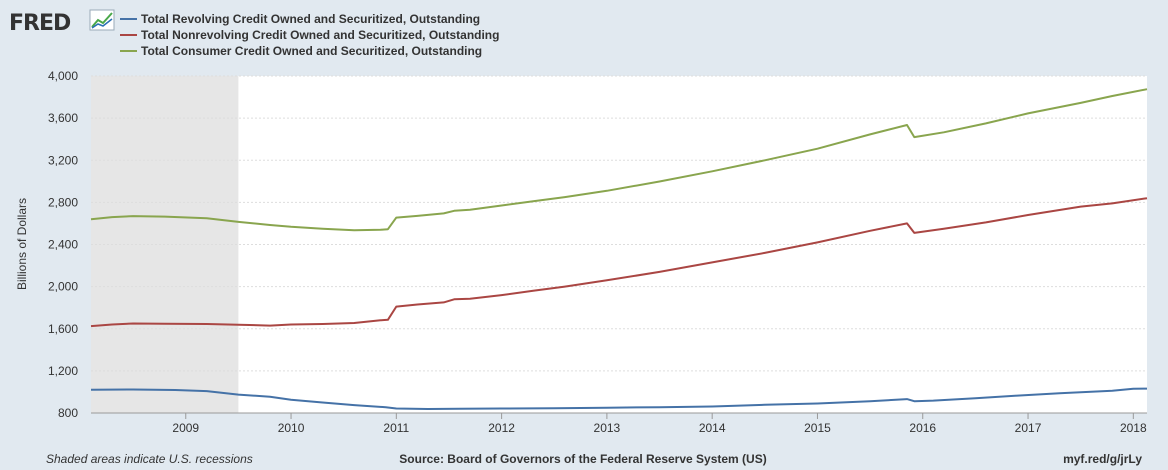 Image resolution: width=1168 pixels, height=470 pixels. Describe the element at coordinates (501, 428) in the screenshot. I see `x-tick-label: 2012` at that location.